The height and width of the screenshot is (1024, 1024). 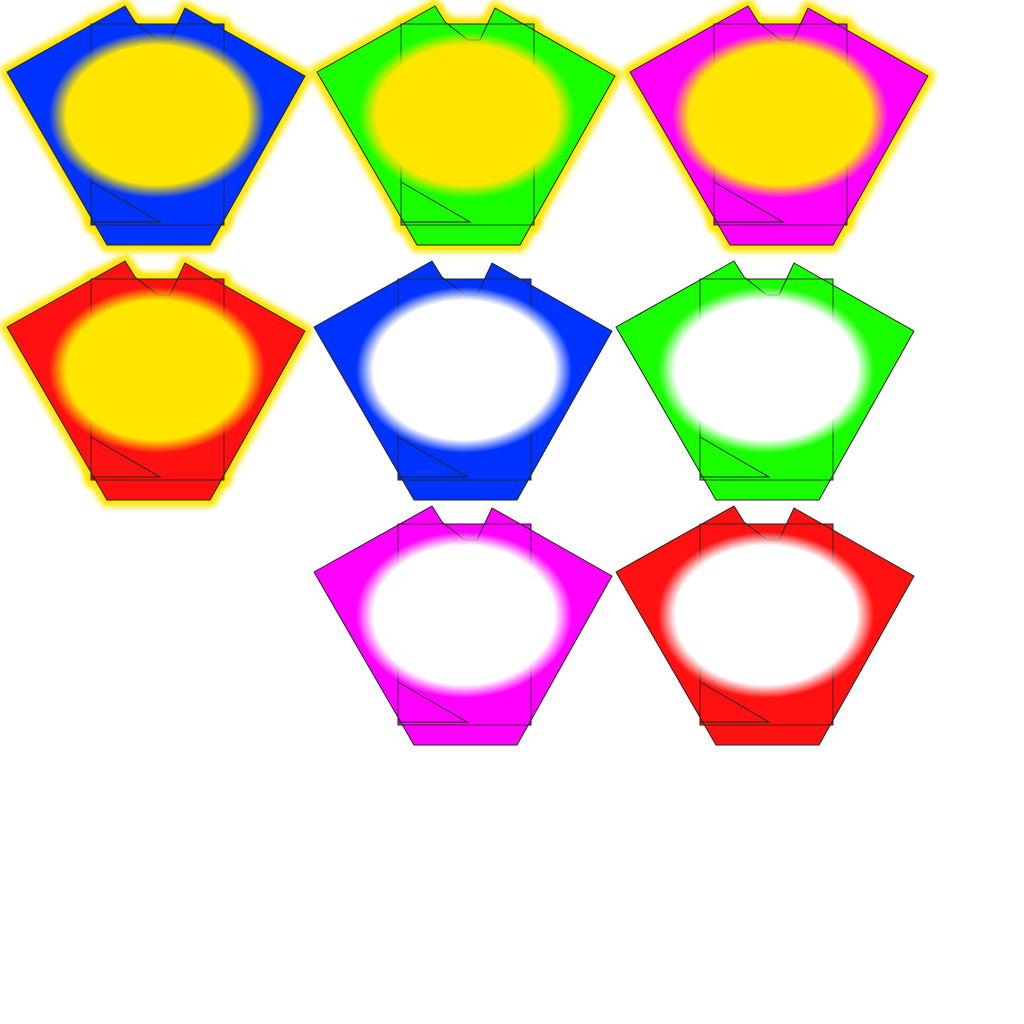 I want to click on blue-piece-selected, so click(x=156, y=126).